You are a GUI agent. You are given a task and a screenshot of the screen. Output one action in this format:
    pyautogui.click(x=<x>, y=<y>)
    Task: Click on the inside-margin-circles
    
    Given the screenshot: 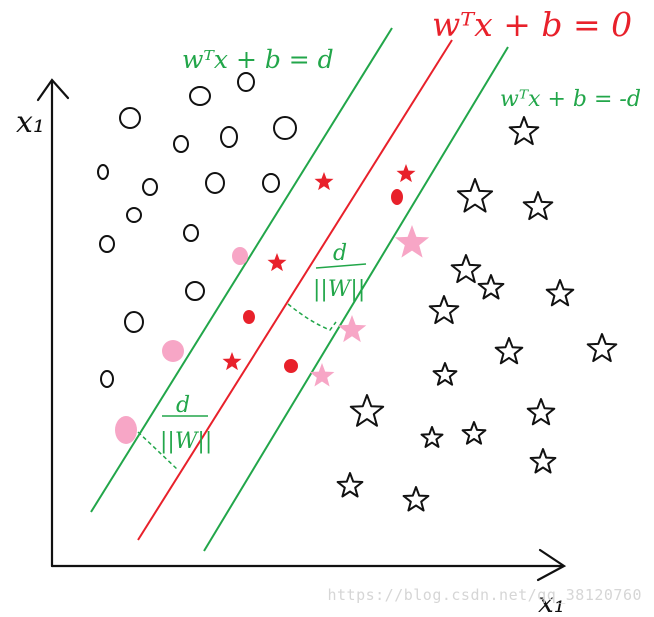 What is the action you would take?
    pyautogui.click(x=323, y=281)
    